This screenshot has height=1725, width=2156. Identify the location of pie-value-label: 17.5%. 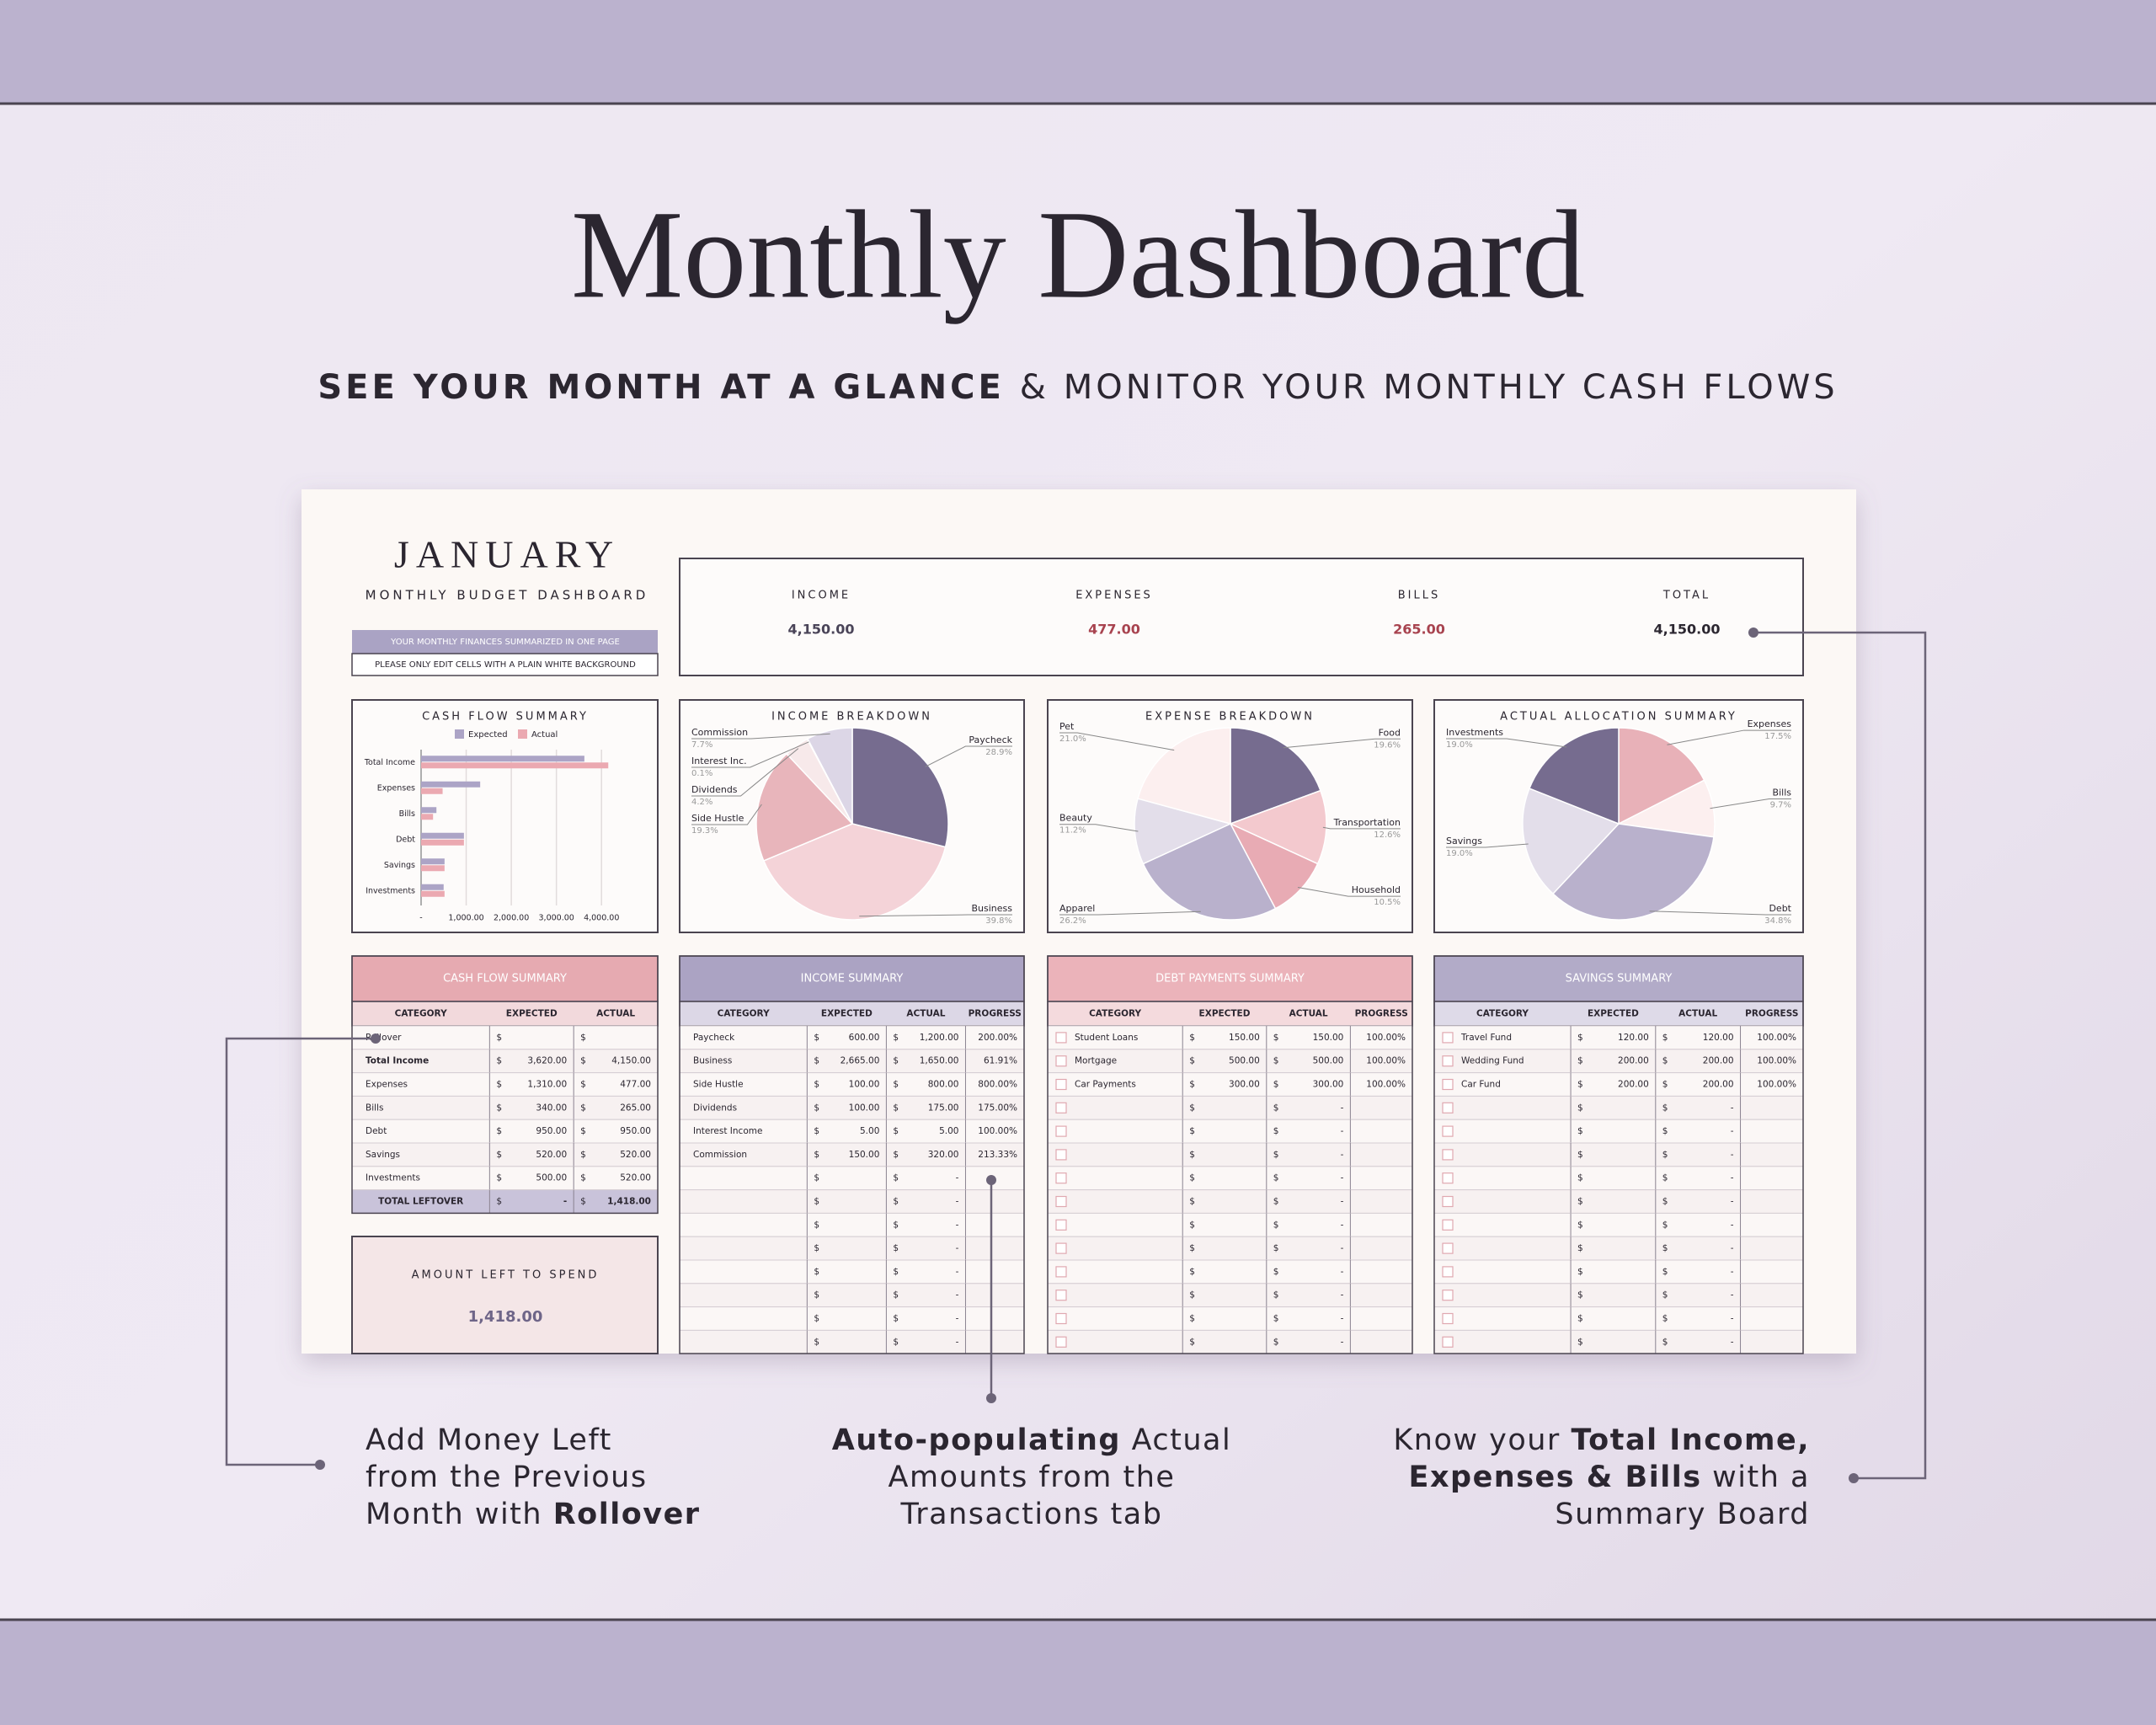
(1777, 736).